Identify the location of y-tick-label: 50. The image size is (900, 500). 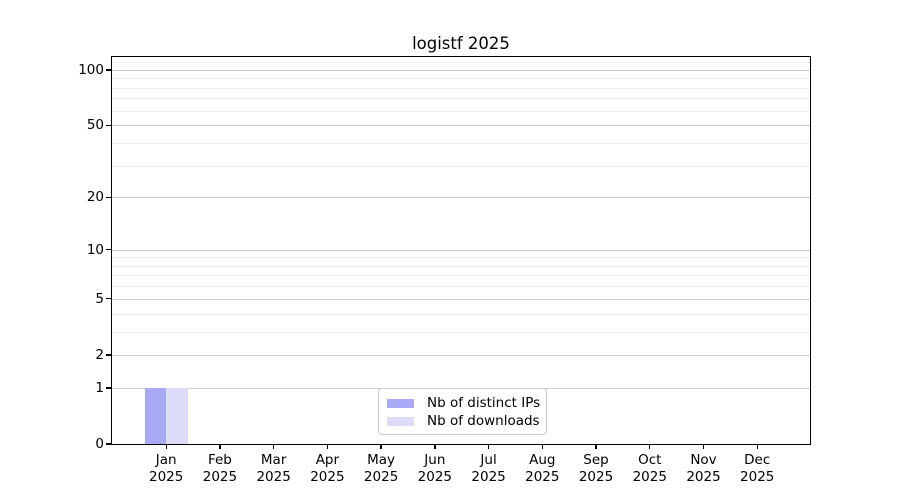
(95, 125).